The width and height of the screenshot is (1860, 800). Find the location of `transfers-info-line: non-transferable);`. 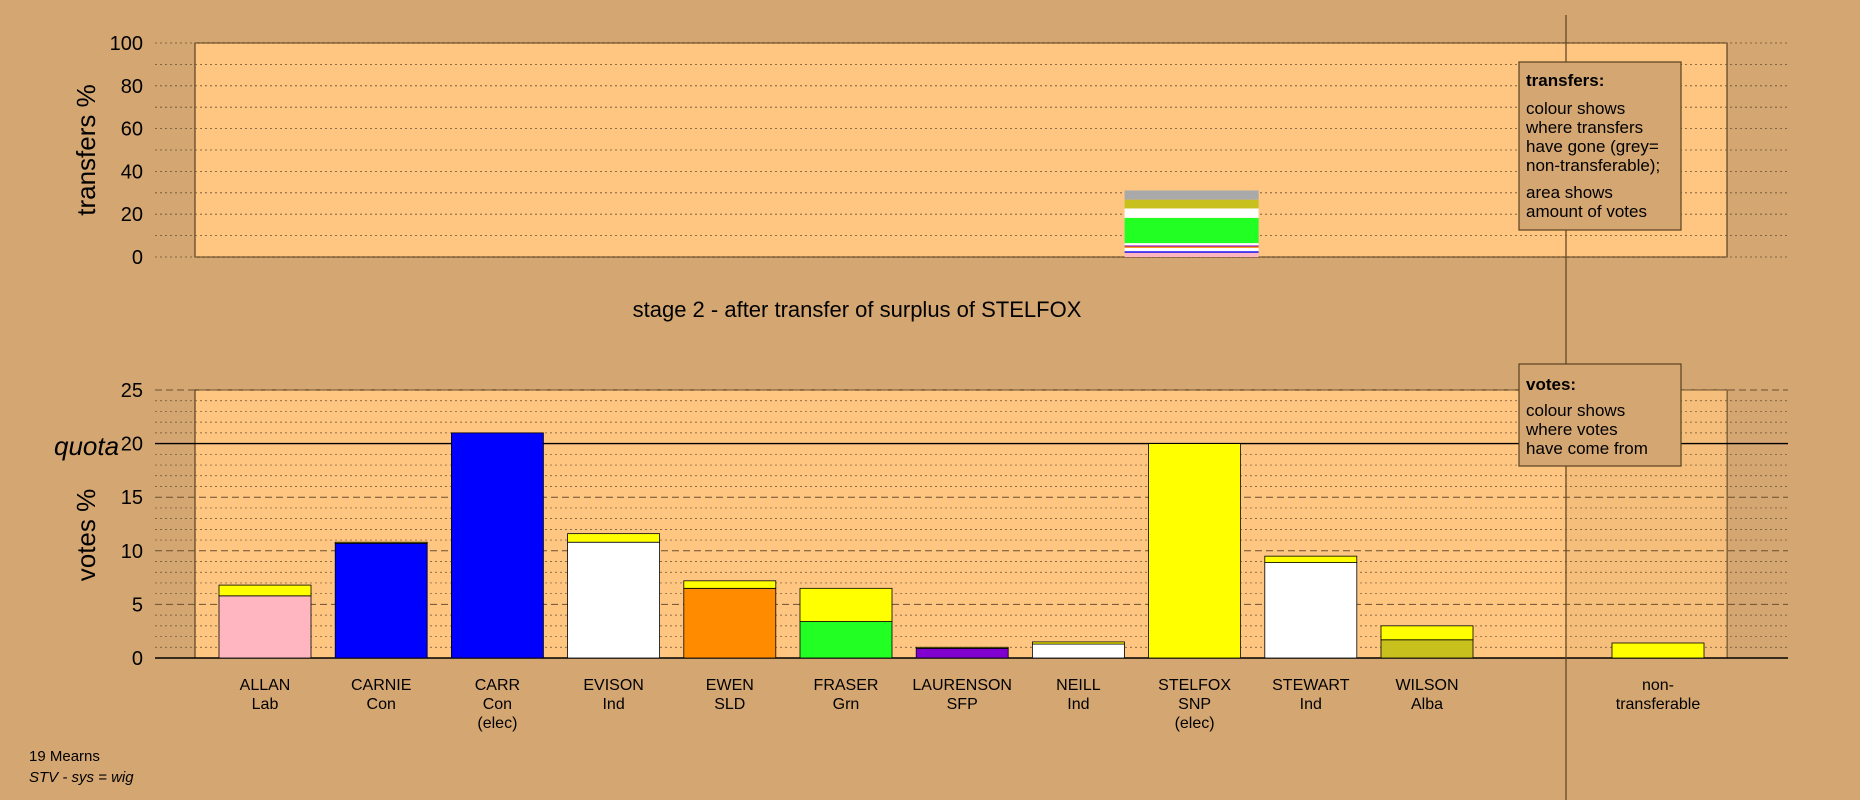

transfers-info-line: non-transferable); is located at coordinates (1593, 165).